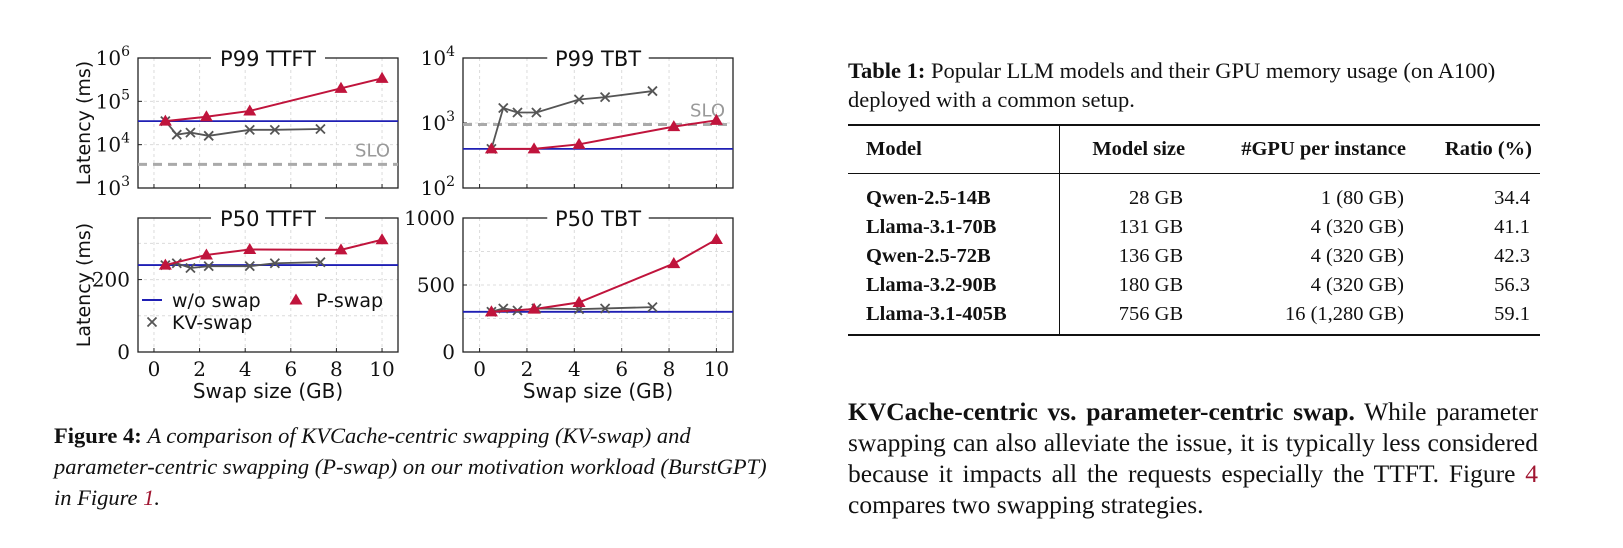 The image size is (1623, 548). Describe the element at coordinates (1151, 285) in the screenshot. I see `cell-model-size: 180 GB` at that location.